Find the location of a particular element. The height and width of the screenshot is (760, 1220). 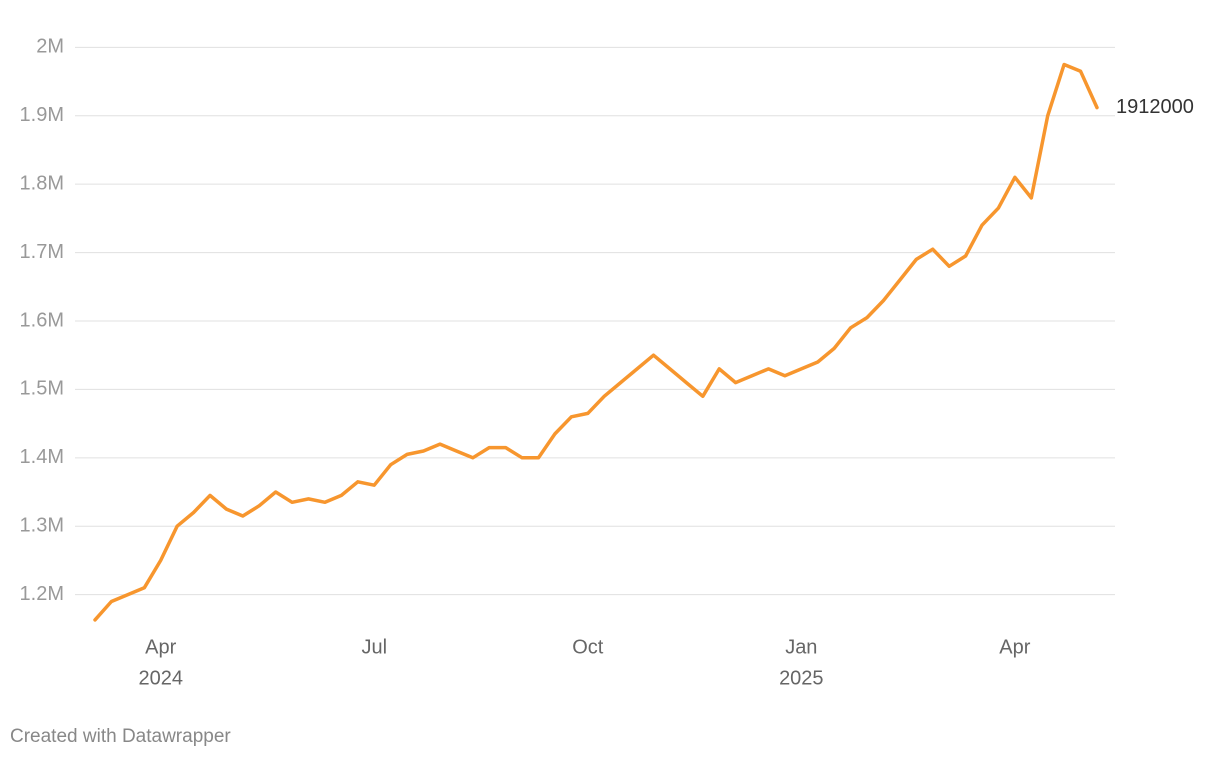

y-tick-label: 1.2M is located at coordinates (42, 594).